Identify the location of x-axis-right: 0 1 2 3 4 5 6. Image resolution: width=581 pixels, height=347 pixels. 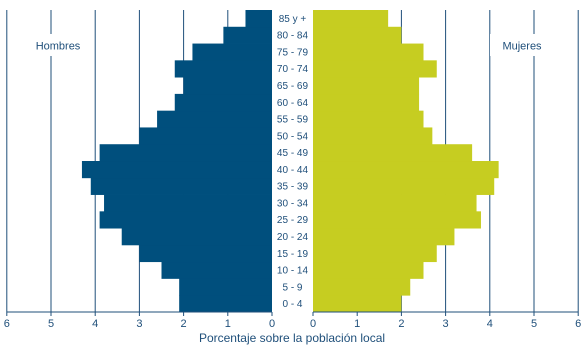
(445, 320).